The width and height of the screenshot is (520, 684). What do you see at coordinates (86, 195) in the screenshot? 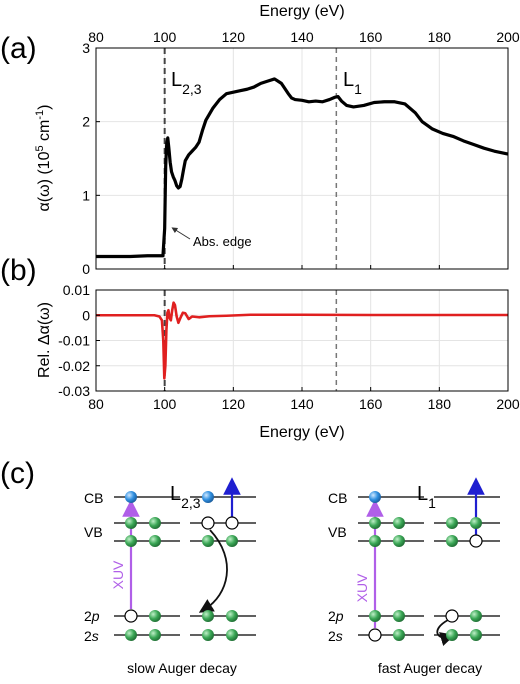
I see `y-tick-label: 1` at bounding box center [86, 195].